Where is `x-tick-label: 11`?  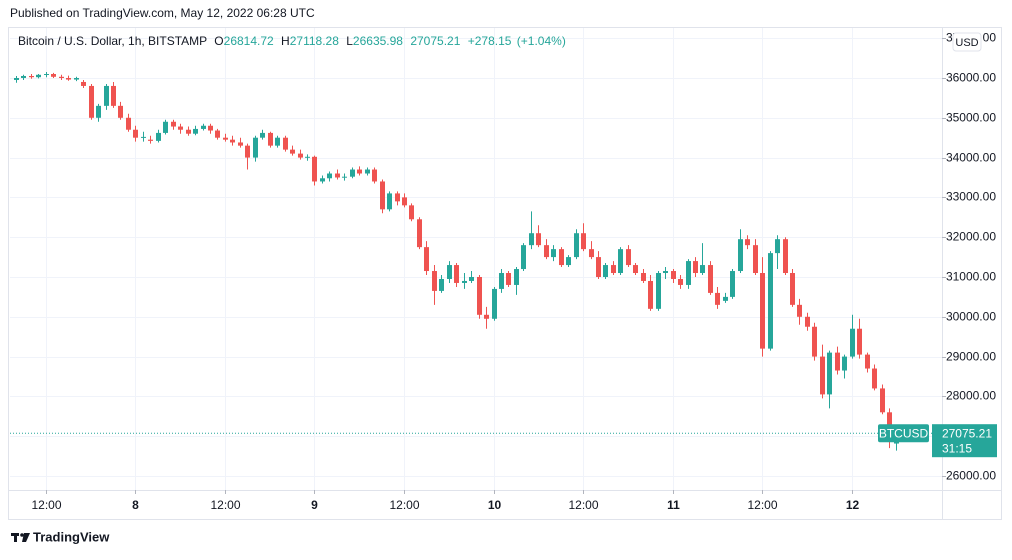 x-tick-label: 11 is located at coordinates (673, 505).